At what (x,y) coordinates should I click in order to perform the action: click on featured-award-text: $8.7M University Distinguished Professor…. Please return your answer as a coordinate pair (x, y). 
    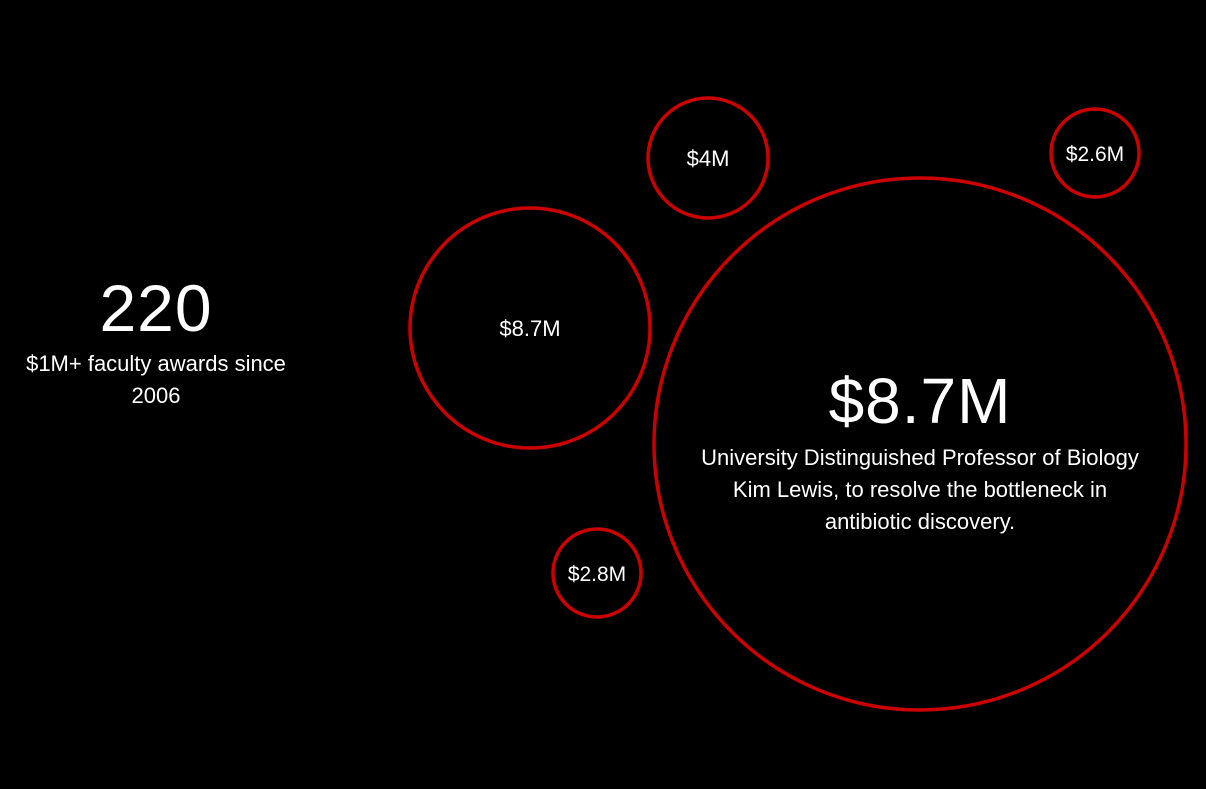
    Looking at the image, I should click on (920, 449).